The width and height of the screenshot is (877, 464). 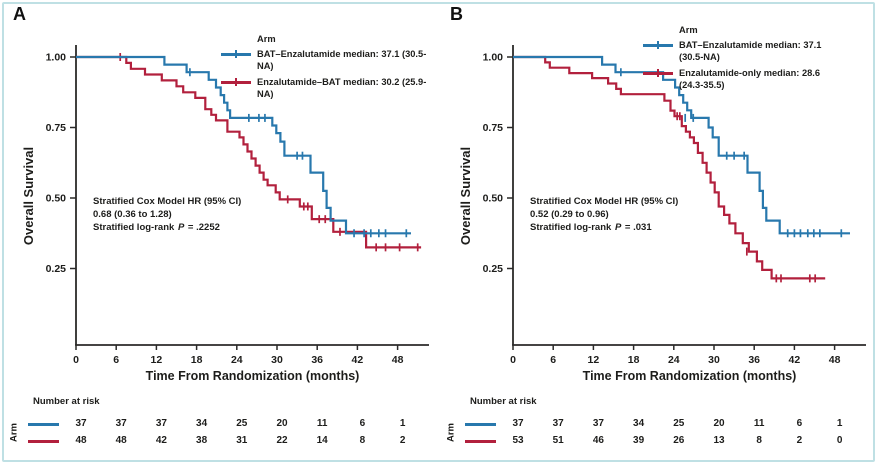 I want to click on legend-title: Arm, so click(x=266, y=39).